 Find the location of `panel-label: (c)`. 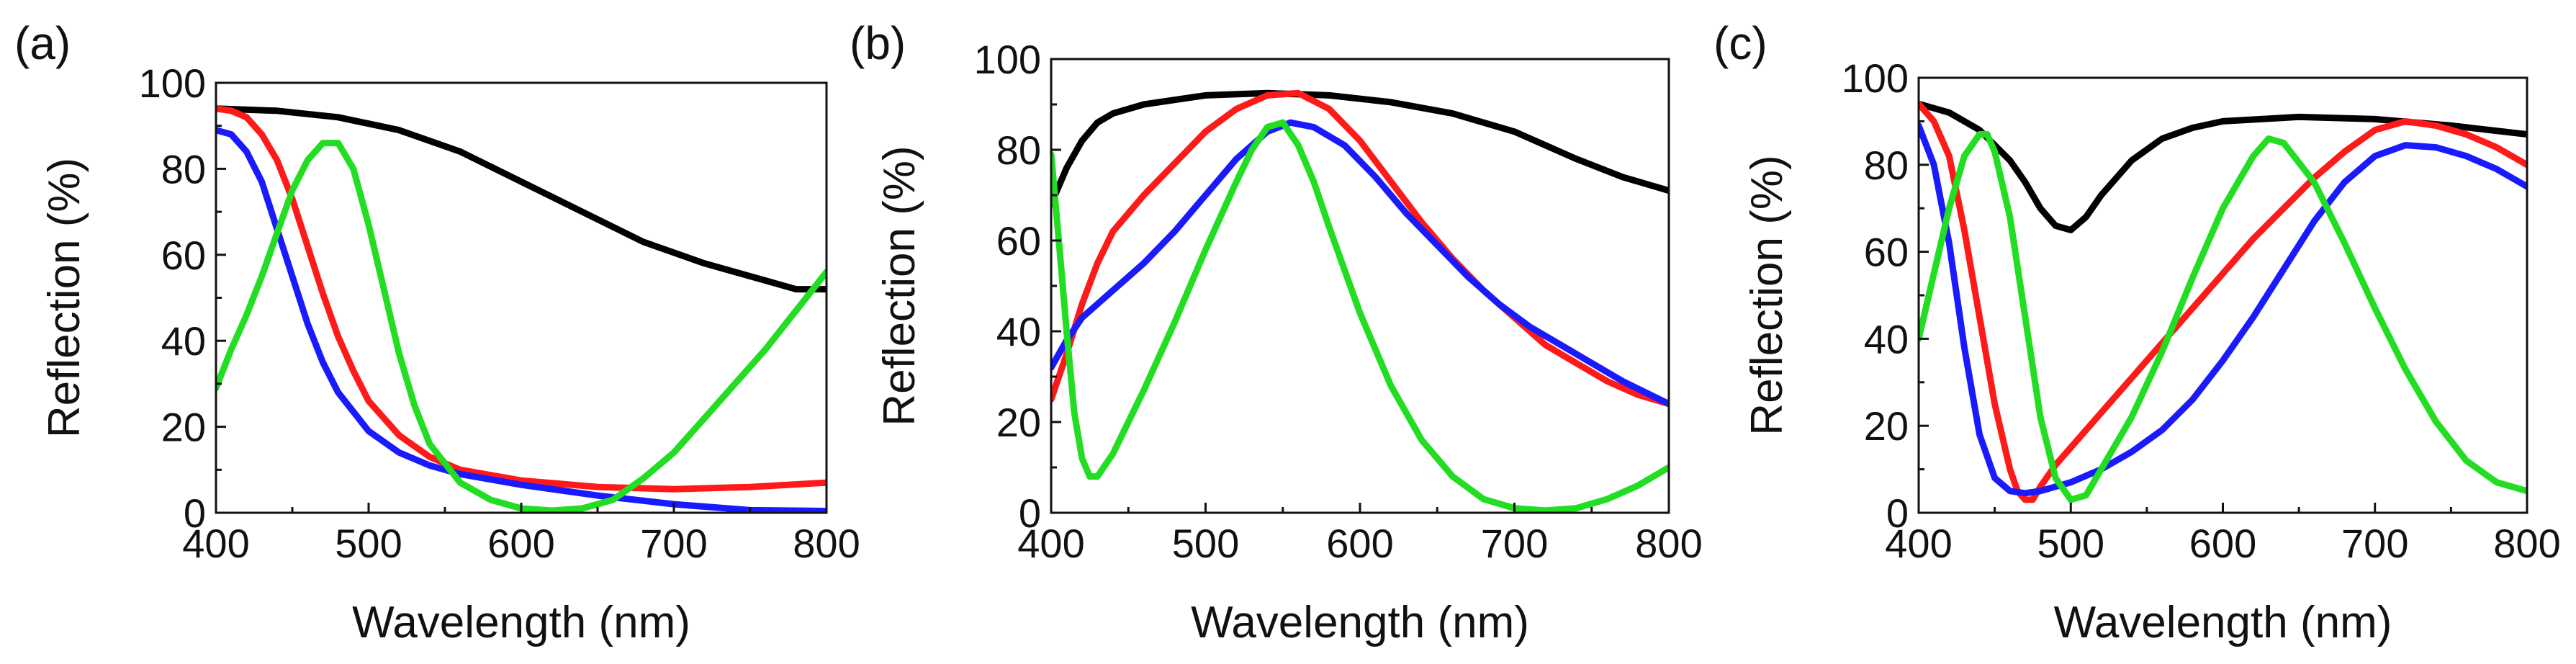

panel-label: (c) is located at coordinates (1740, 43).